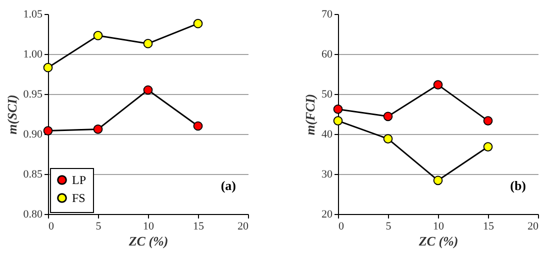  I want to click on annotation: (b), so click(518, 185).